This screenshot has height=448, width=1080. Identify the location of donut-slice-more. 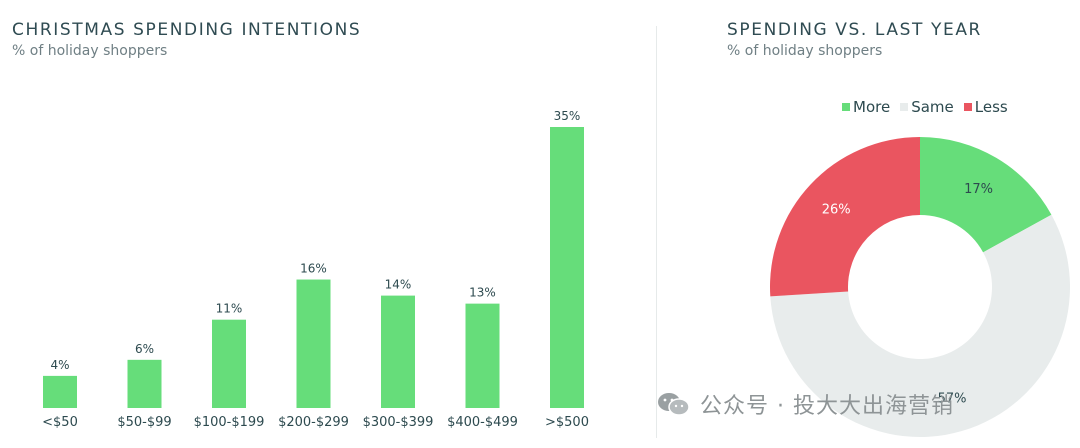
(986, 195).